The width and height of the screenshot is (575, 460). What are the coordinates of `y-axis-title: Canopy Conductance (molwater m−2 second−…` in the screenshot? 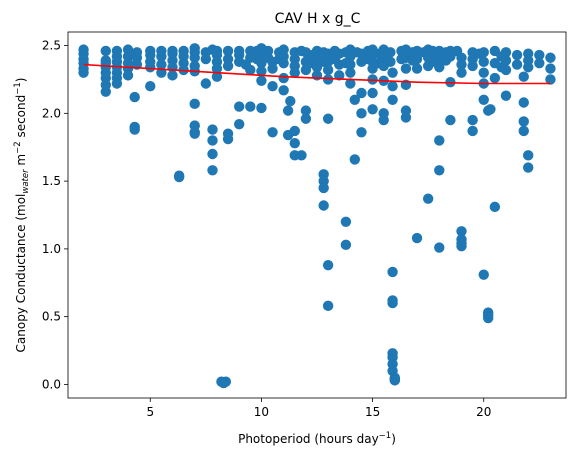 It's located at (22, 215).